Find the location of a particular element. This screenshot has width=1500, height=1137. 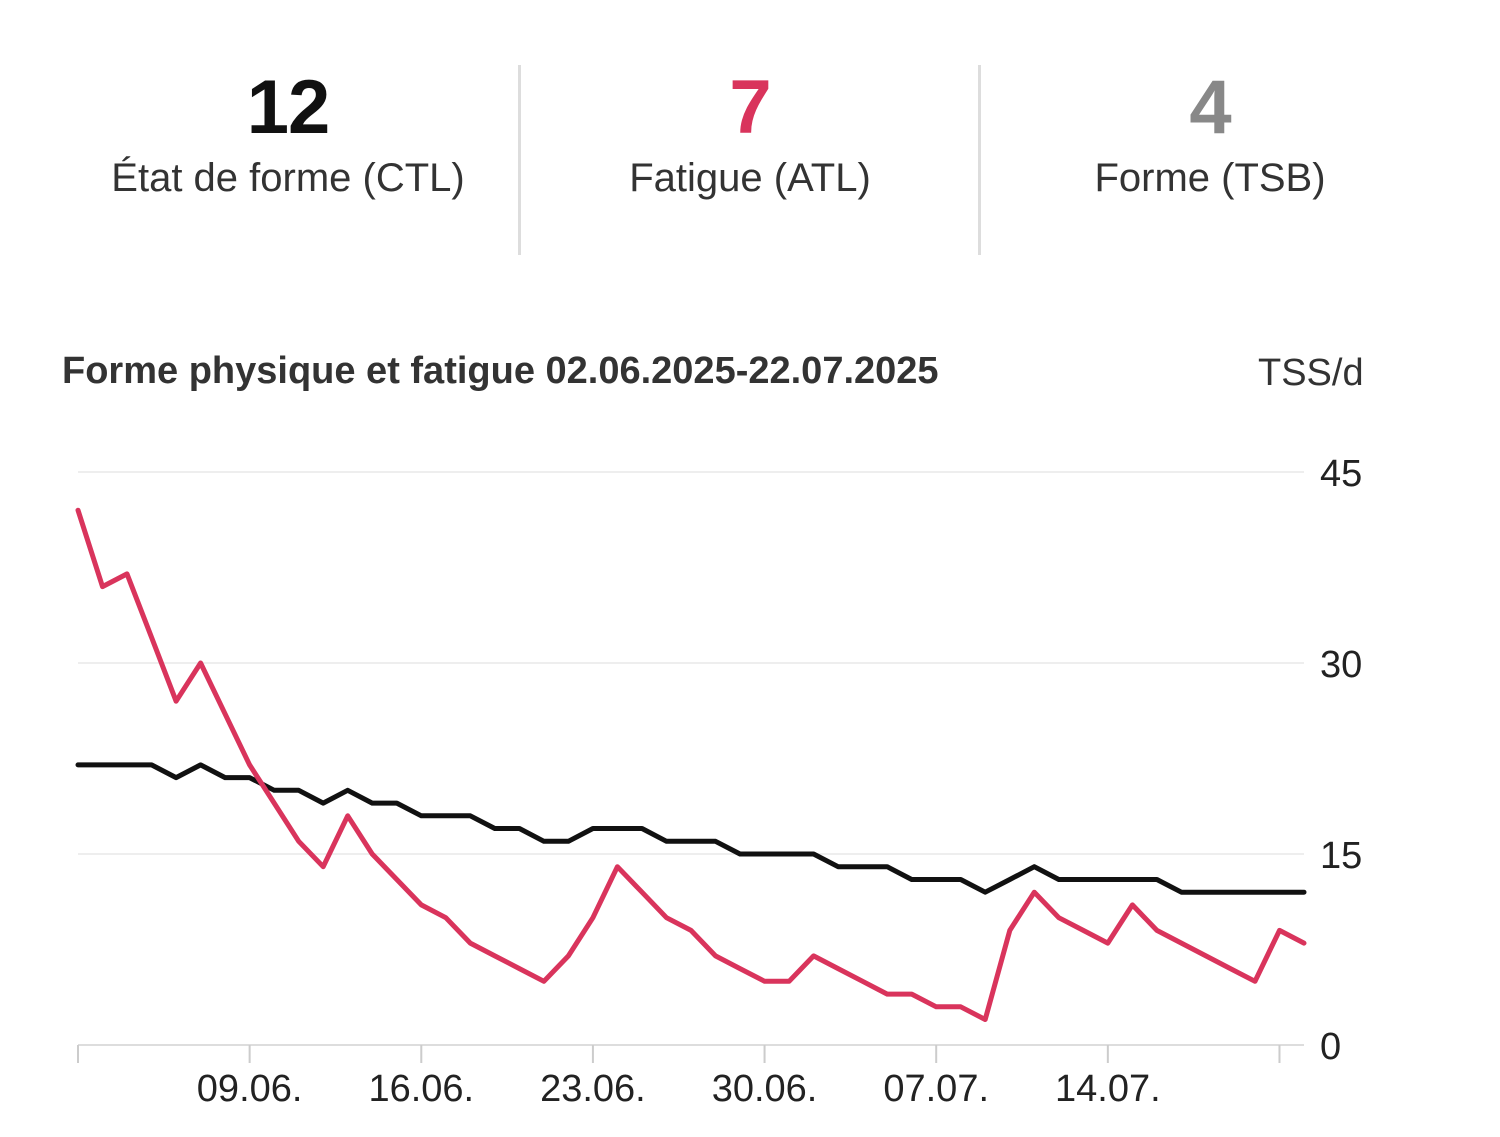

stat-atl: 7 Fatigue (ATL) is located at coordinates (750, 160).